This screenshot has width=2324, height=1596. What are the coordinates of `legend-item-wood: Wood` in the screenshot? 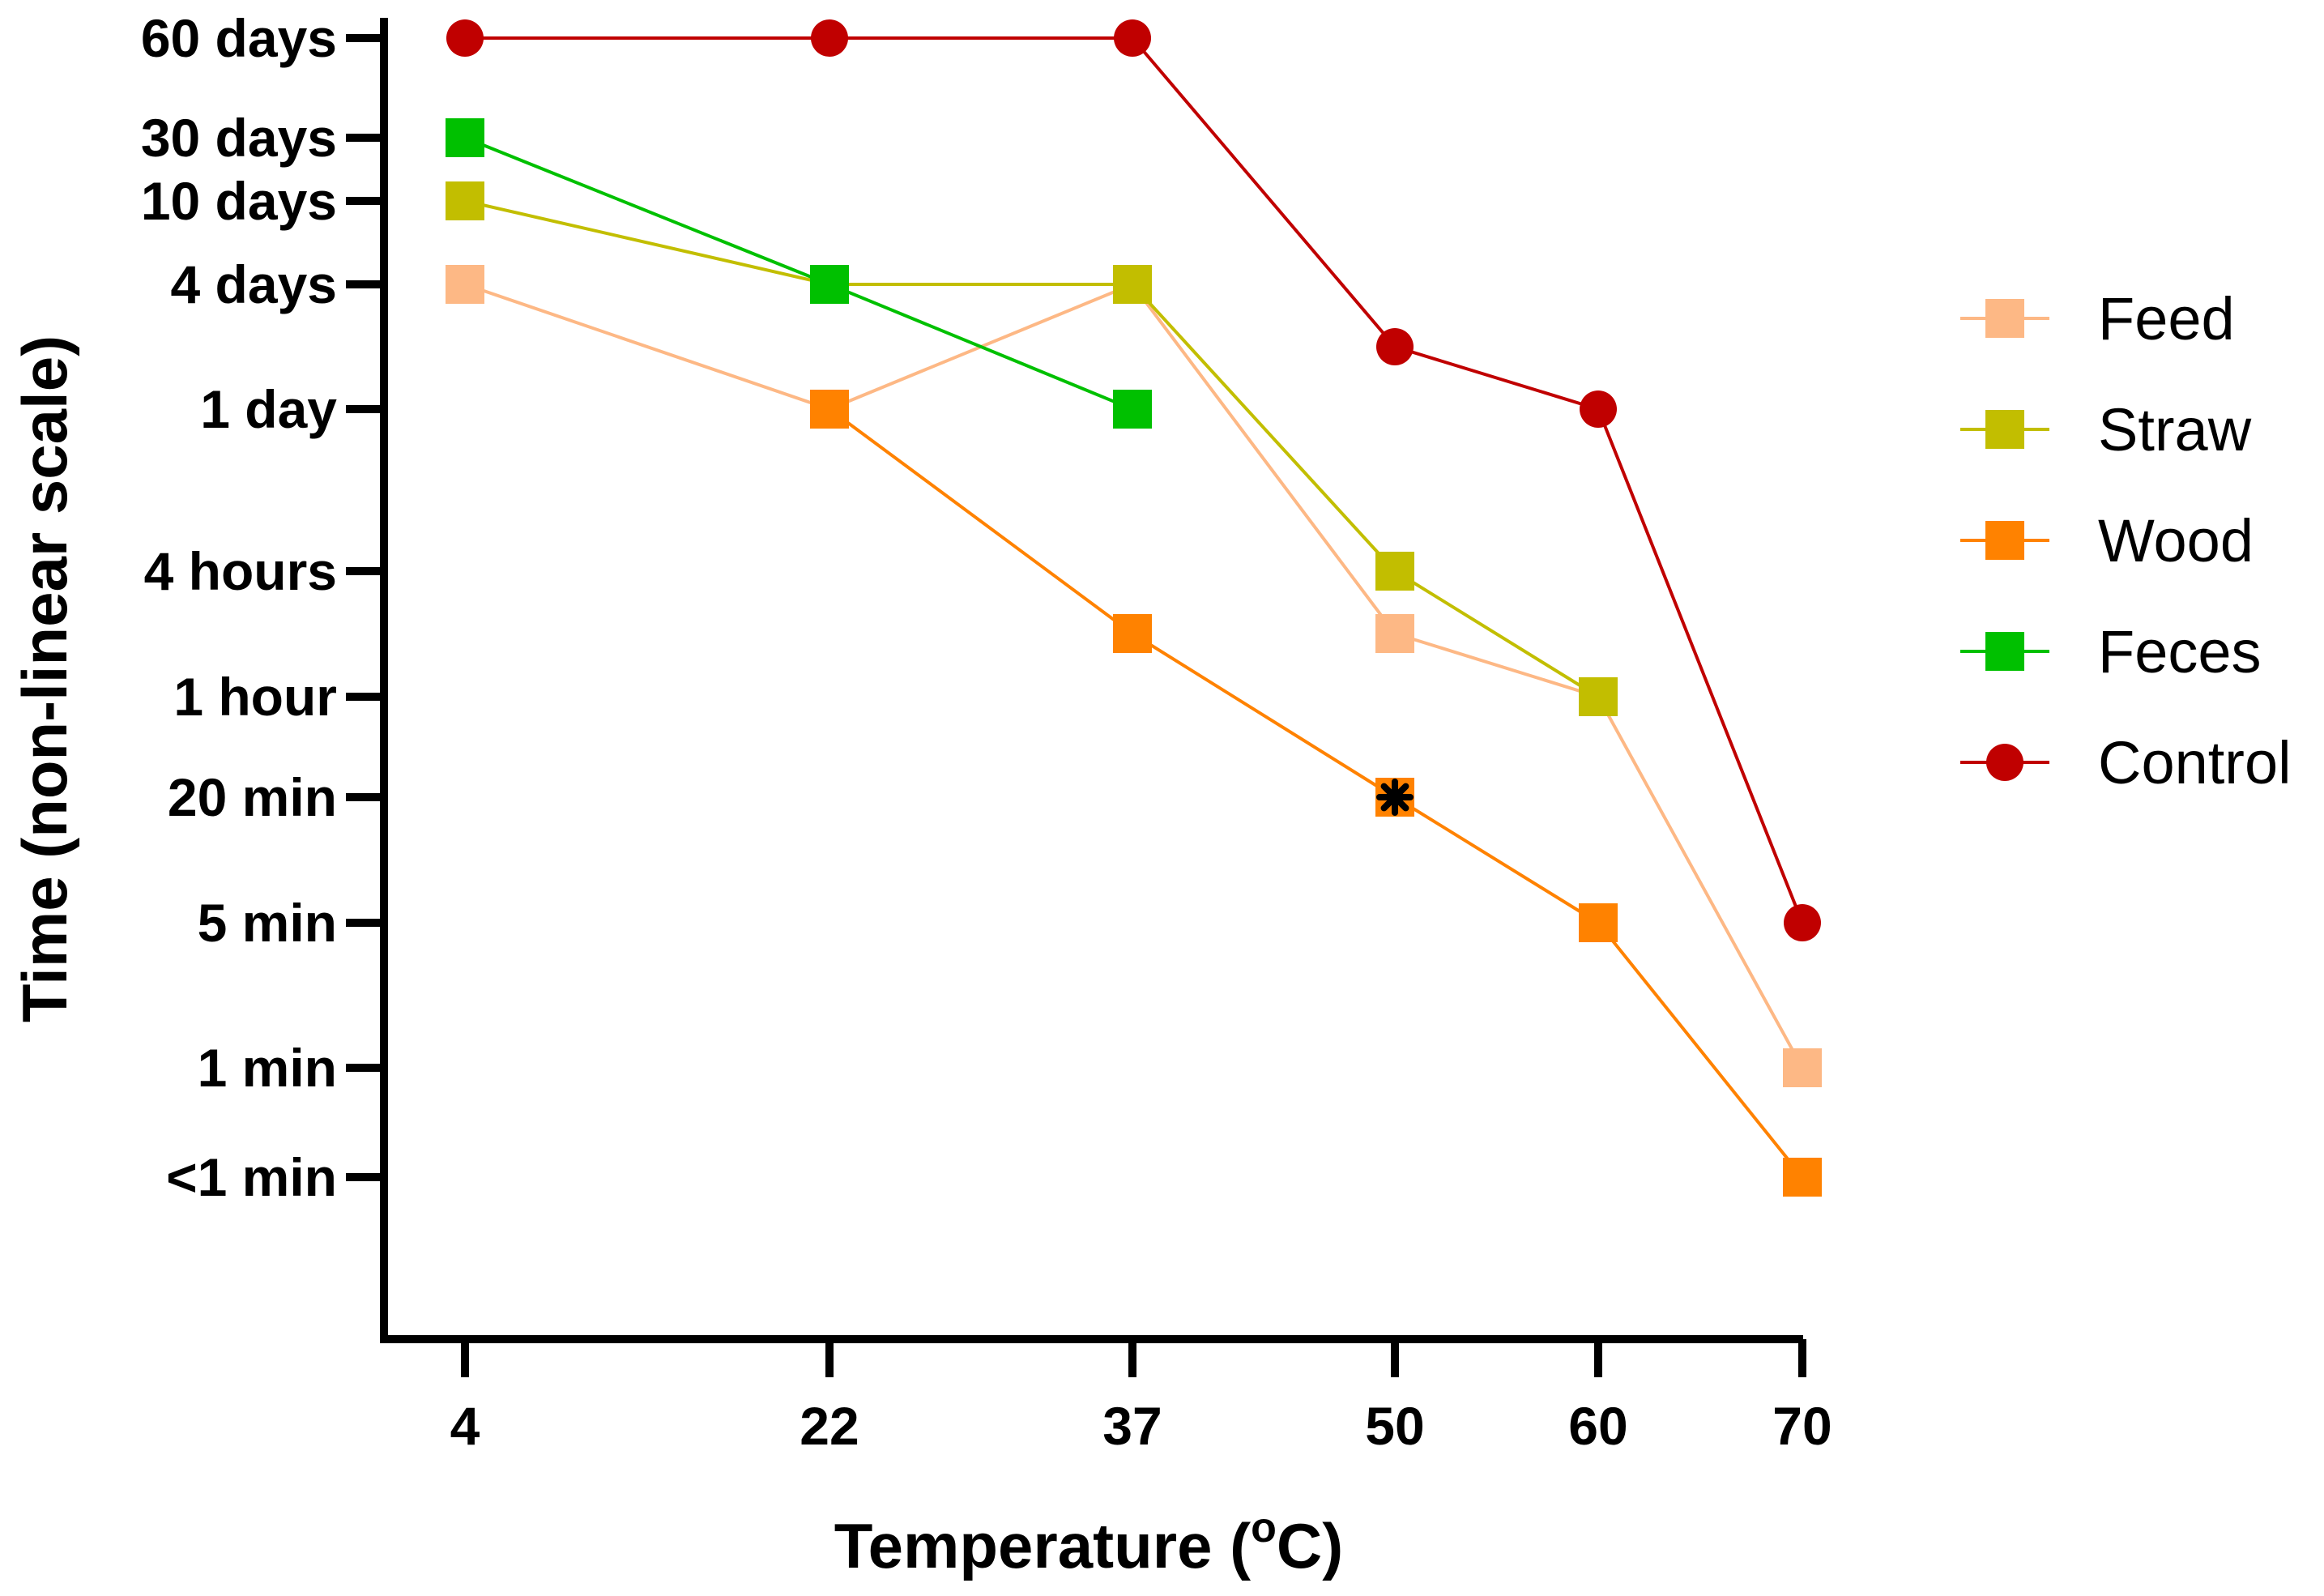 It's located at (2107, 540).